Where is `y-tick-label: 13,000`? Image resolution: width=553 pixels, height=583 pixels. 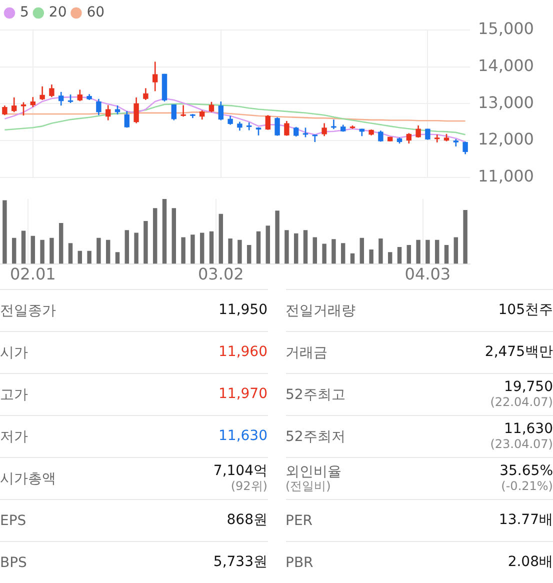
y-tick-label: 13,000 is located at coordinates (506, 102).